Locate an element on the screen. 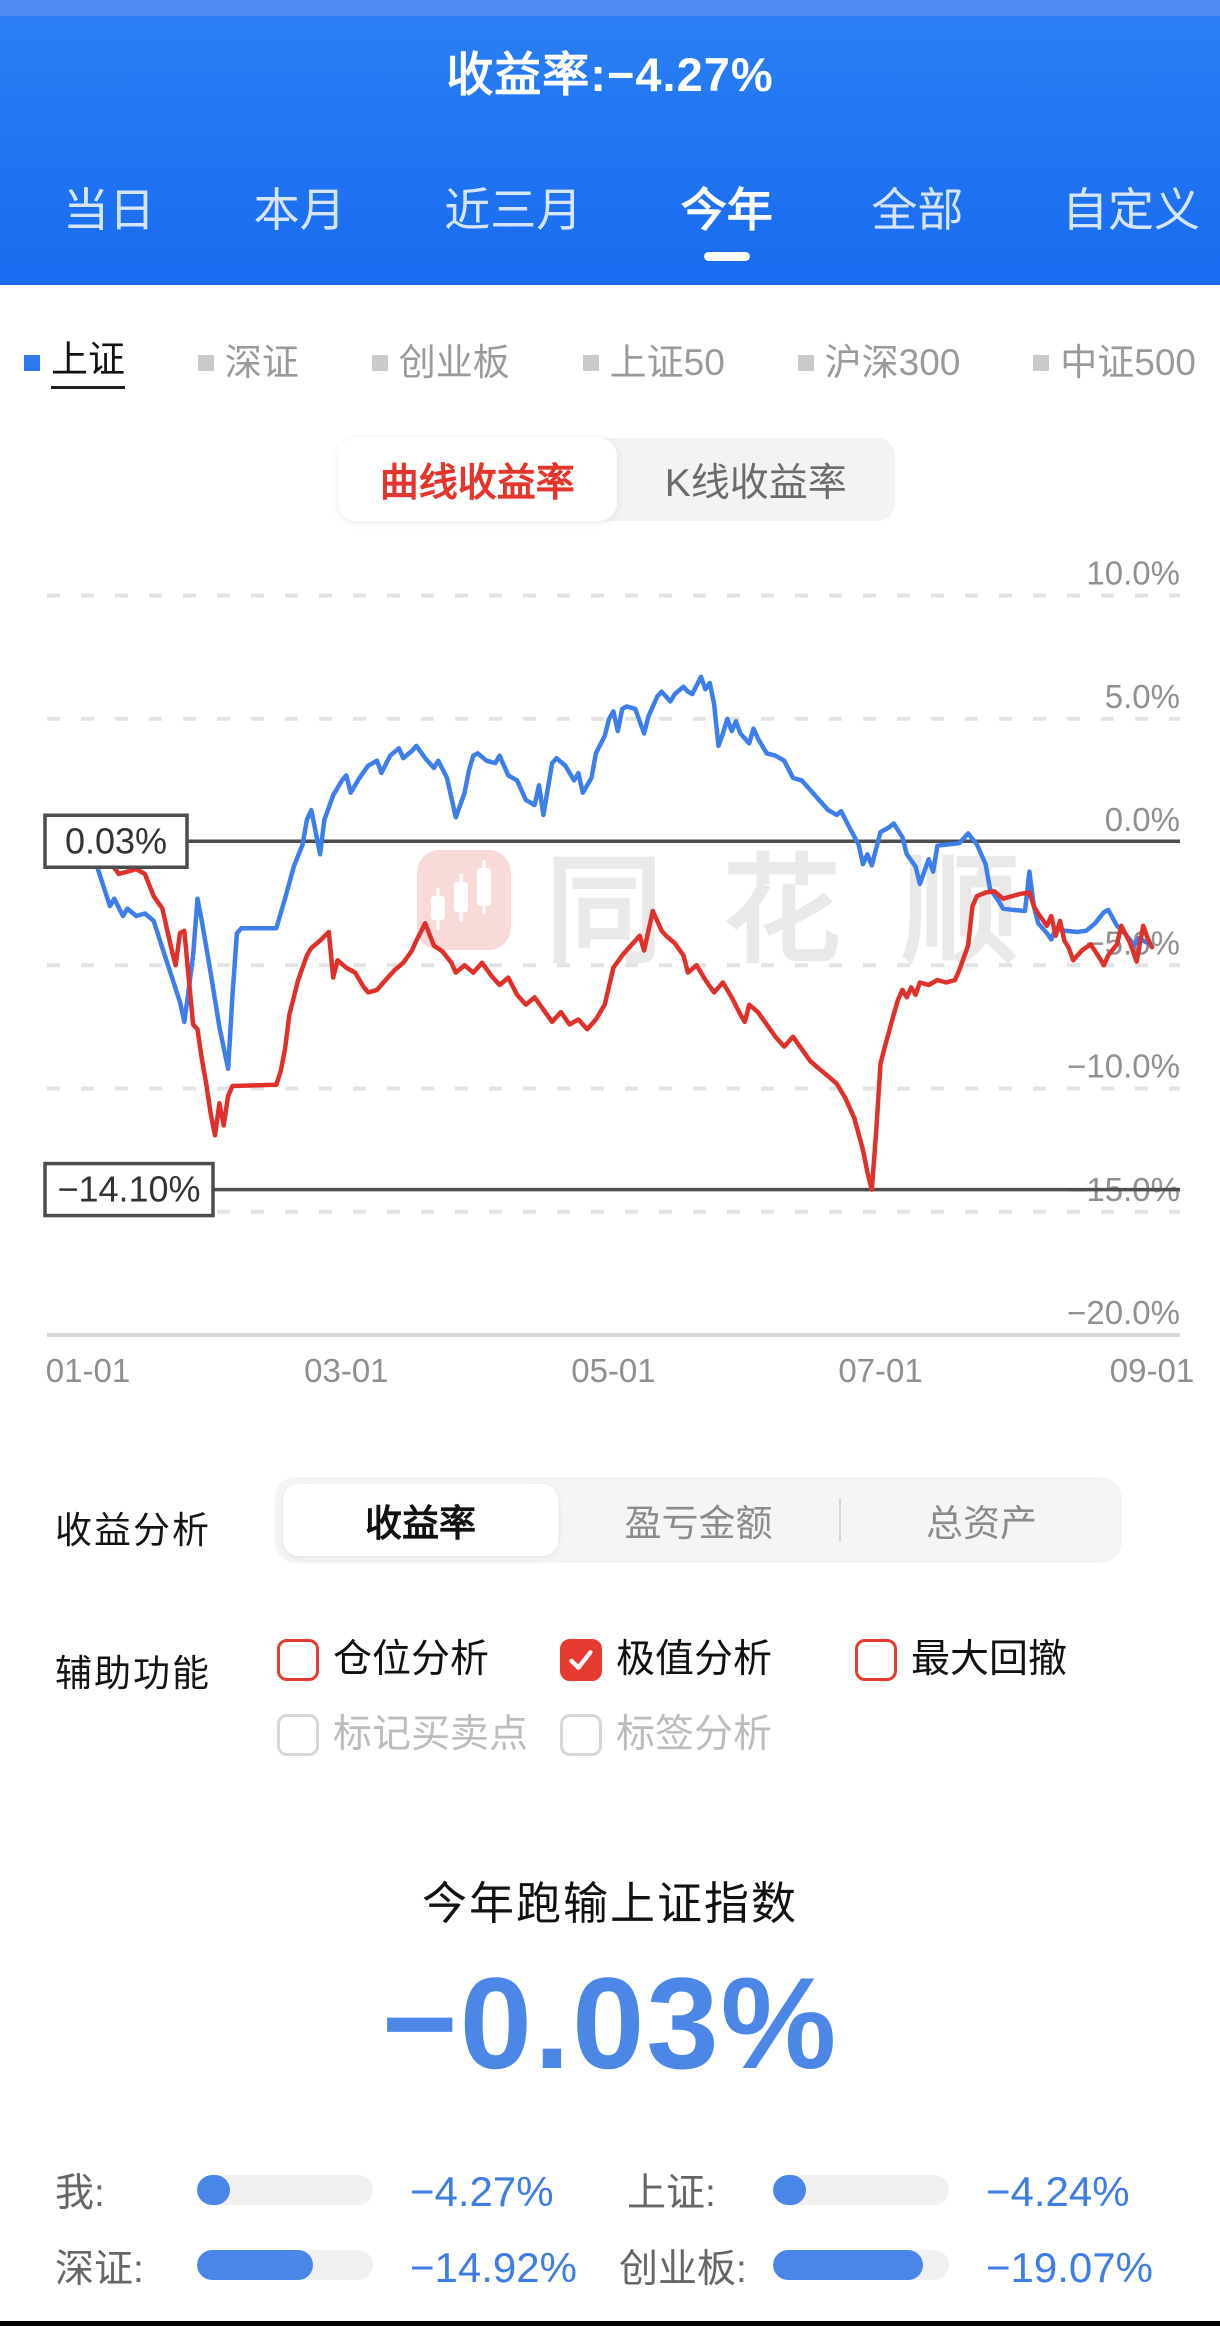 This screenshot has width=1220, height=2326. analysis-section-label: 收益分析 is located at coordinates (133, 1530).